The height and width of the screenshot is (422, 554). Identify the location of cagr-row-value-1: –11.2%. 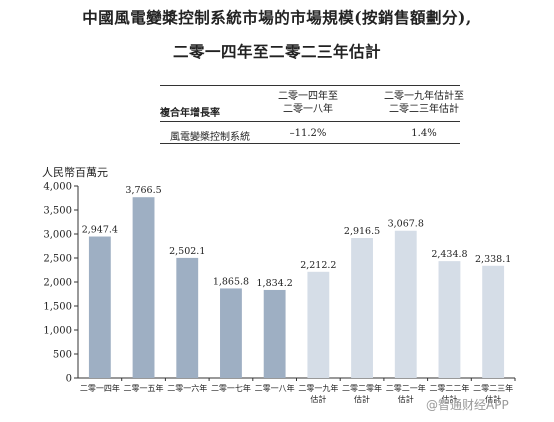
(308, 133).